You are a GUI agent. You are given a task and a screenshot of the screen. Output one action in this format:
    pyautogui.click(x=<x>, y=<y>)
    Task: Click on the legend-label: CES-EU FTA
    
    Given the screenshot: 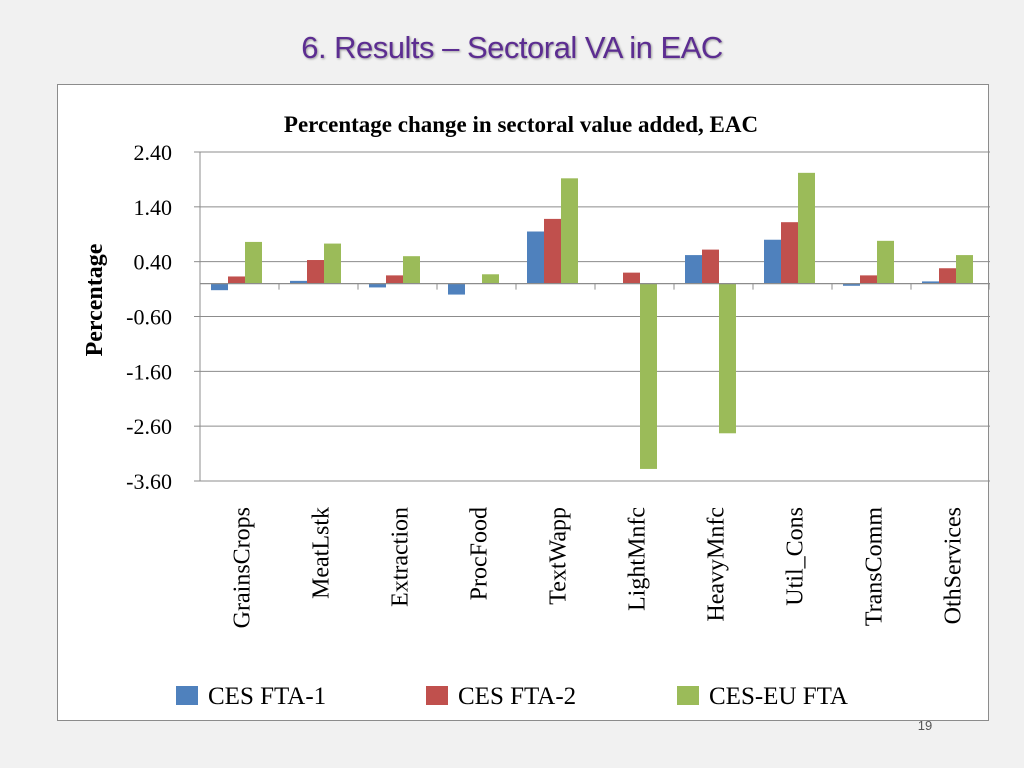 What is the action you would take?
    pyautogui.click(x=778, y=696)
    